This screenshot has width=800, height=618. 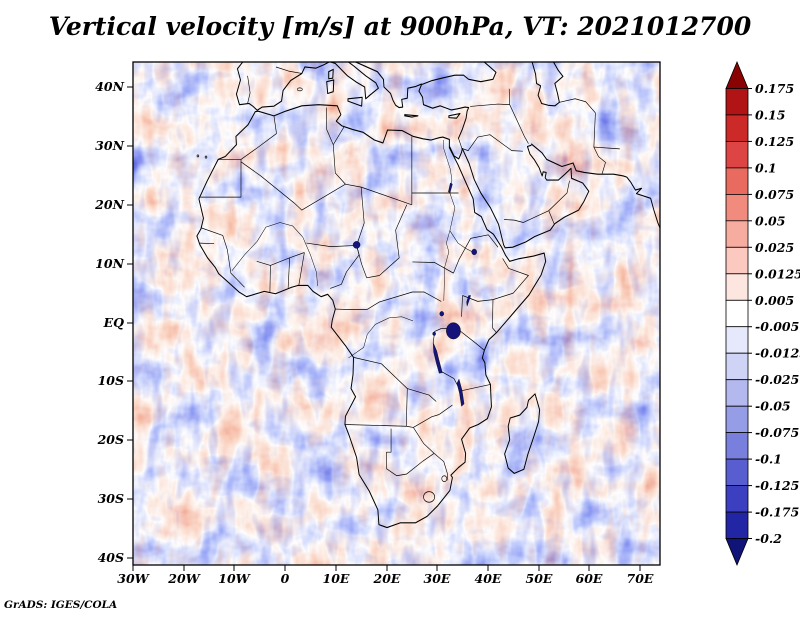 What do you see at coordinates (133, 578) in the screenshot?
I see `x-tick-label: 30W` at bounding box center [133, 578].